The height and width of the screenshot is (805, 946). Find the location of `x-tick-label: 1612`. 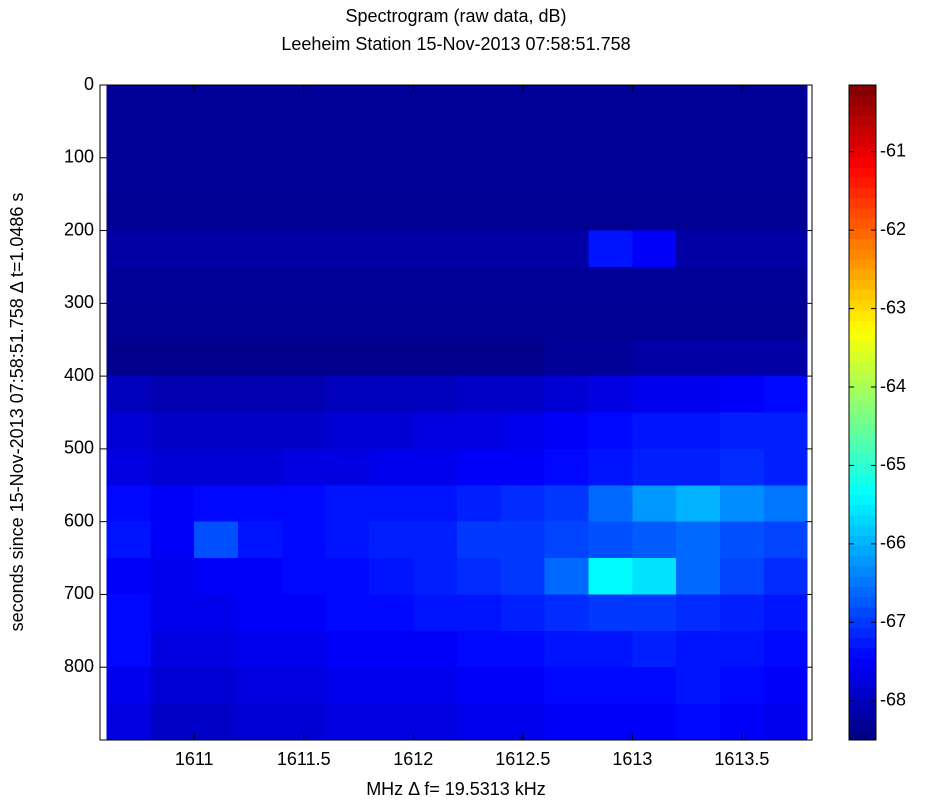

x-tick-label: 1612 is located at coordinates (413, 759).